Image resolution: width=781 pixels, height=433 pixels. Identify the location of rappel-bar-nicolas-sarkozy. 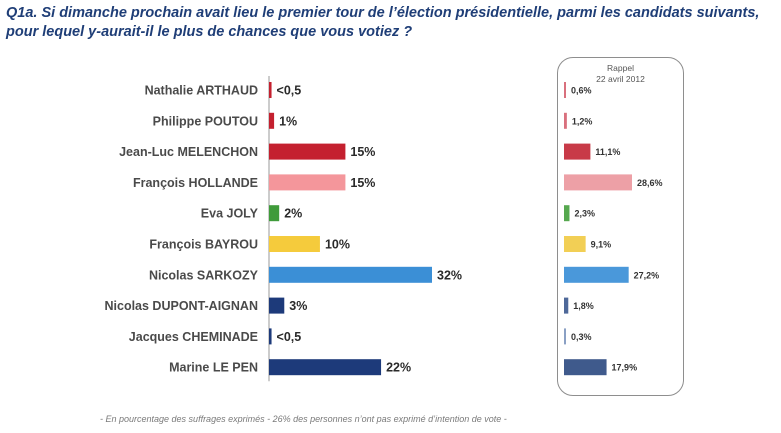
(596, 274).